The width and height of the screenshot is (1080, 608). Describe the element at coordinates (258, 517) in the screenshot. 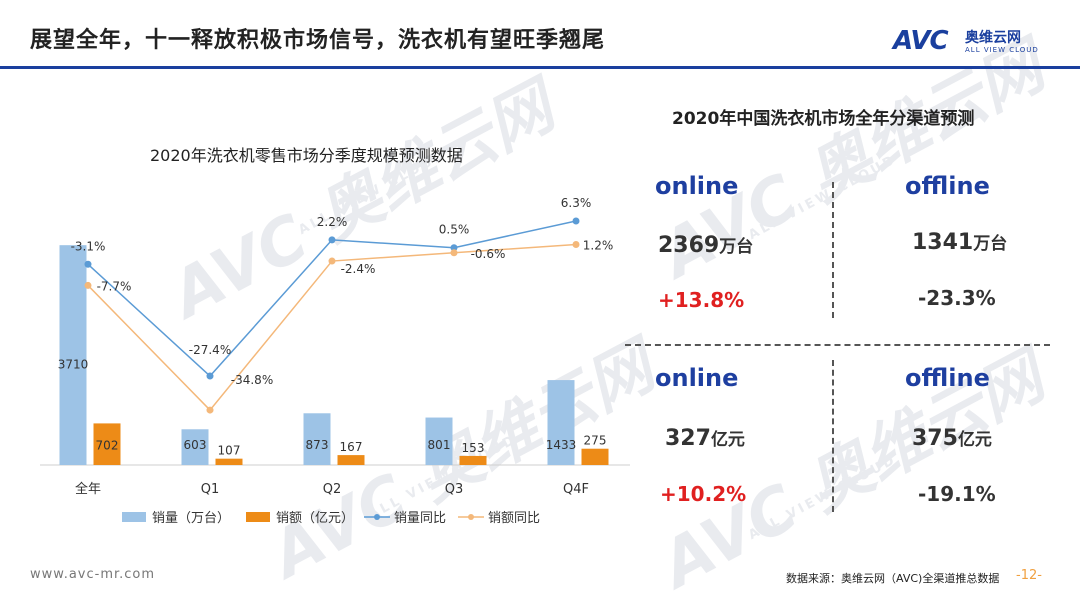

I see `legend-swatch-sales` at that location.